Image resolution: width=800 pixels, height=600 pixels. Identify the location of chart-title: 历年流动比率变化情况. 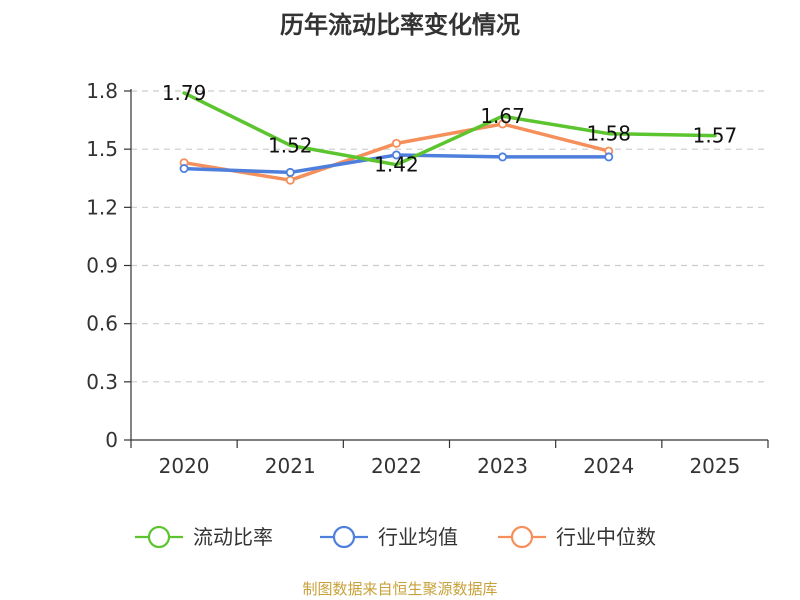
(400, 25).